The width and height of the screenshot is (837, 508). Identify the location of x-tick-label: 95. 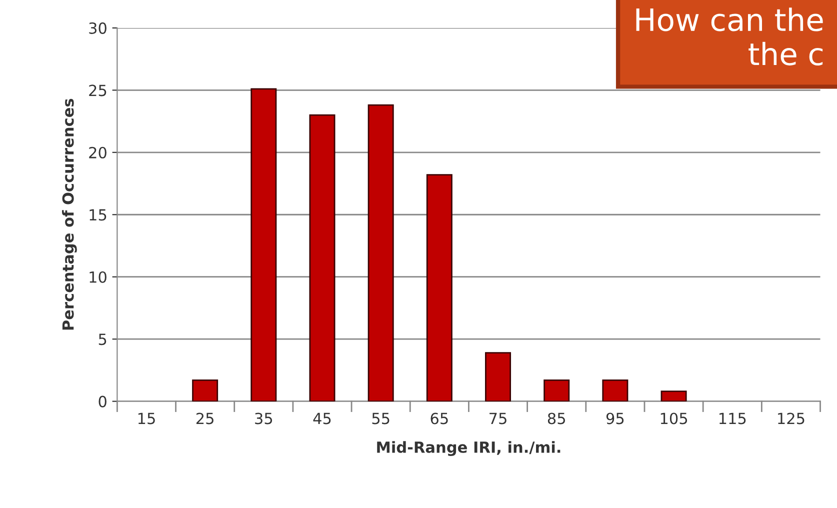
(615, 418).